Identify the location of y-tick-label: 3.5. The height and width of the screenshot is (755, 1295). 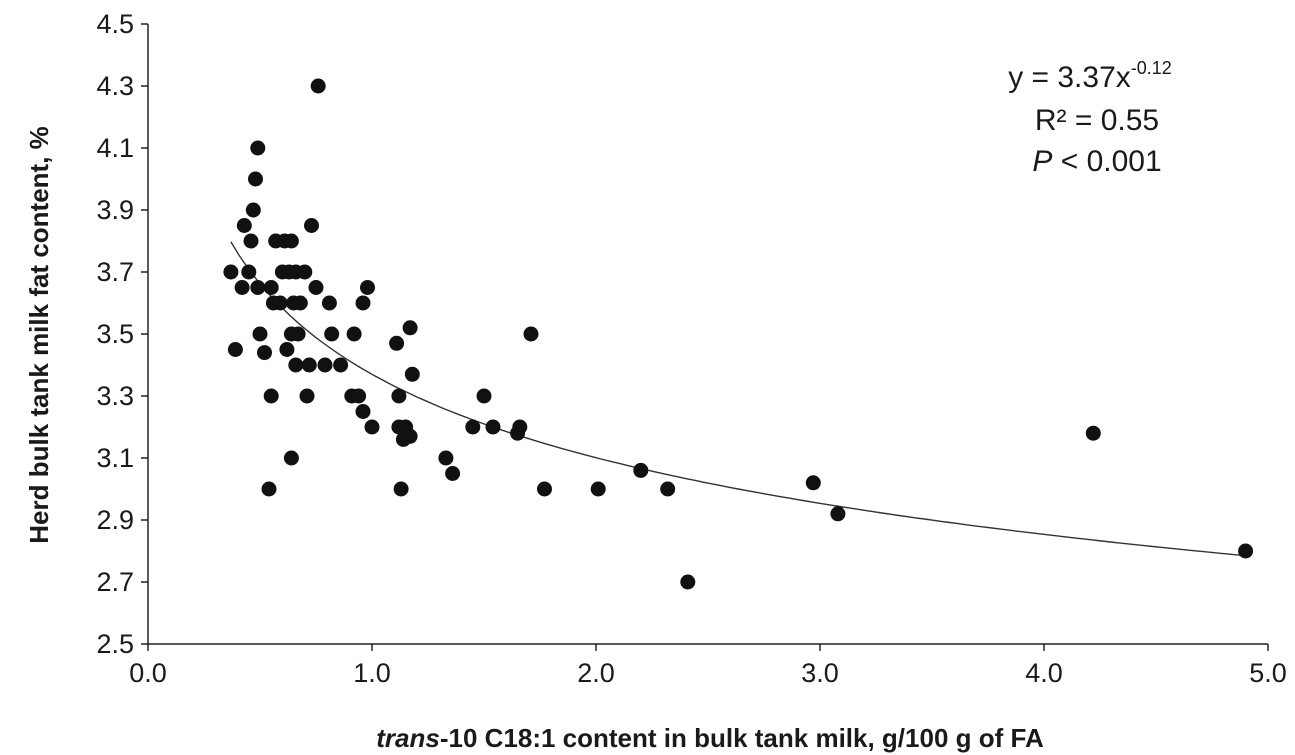
(115, 334).